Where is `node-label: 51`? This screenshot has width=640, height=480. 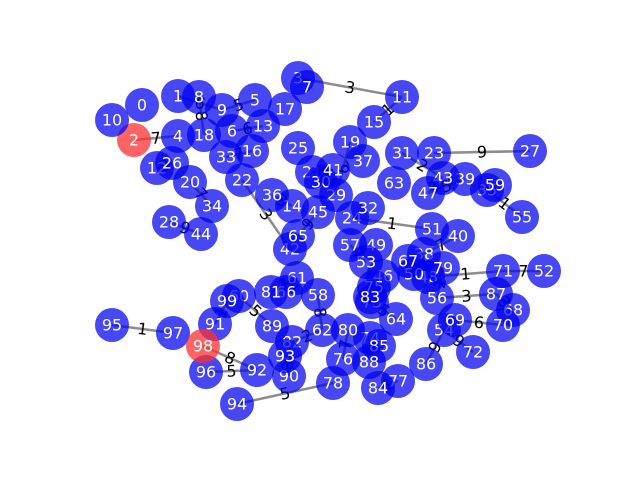 node-label: 51 is located at coordinates (432, 229).